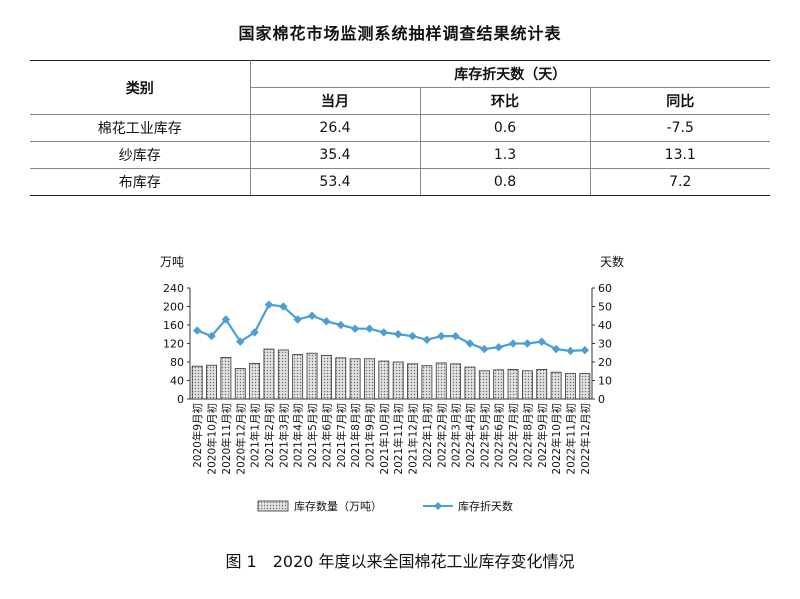 The height and width of the screenshot is (599, 800). What do you see at coordinates (485, 506) in the screenshot?
I see `legend-line-label: 库存折天数` at bounding box center [485, 506].